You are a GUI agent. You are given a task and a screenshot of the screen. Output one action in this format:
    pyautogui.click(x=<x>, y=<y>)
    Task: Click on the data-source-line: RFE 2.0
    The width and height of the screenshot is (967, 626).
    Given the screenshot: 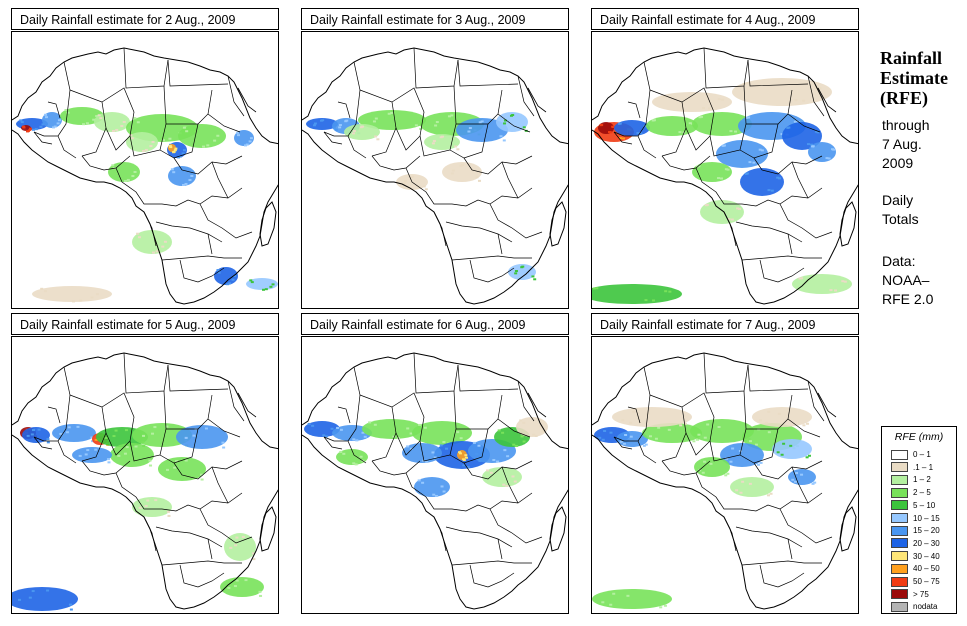 What is the action you would take?
    pyautogui.click(x=908, y=299)
    